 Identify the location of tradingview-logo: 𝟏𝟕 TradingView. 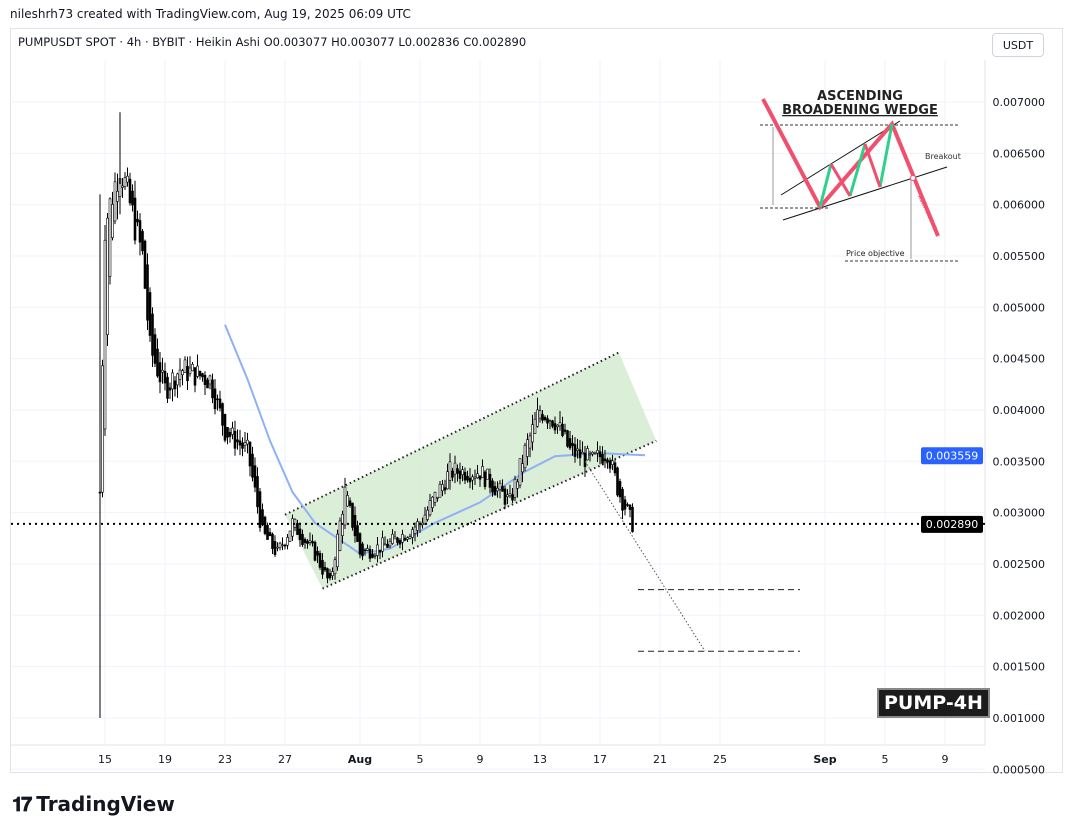
(93, 804).